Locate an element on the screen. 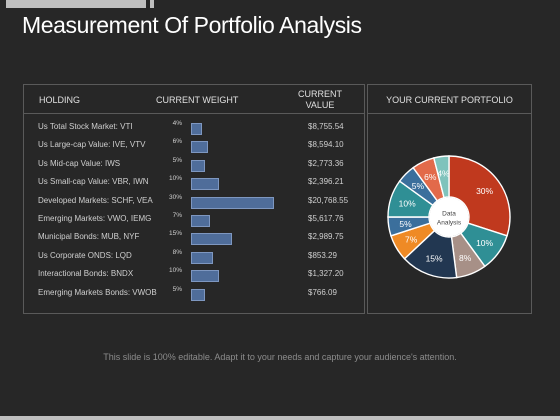 This screenshot has width=560, height=420. donut-slice-label: 30% is located at coordinates (484, 191).